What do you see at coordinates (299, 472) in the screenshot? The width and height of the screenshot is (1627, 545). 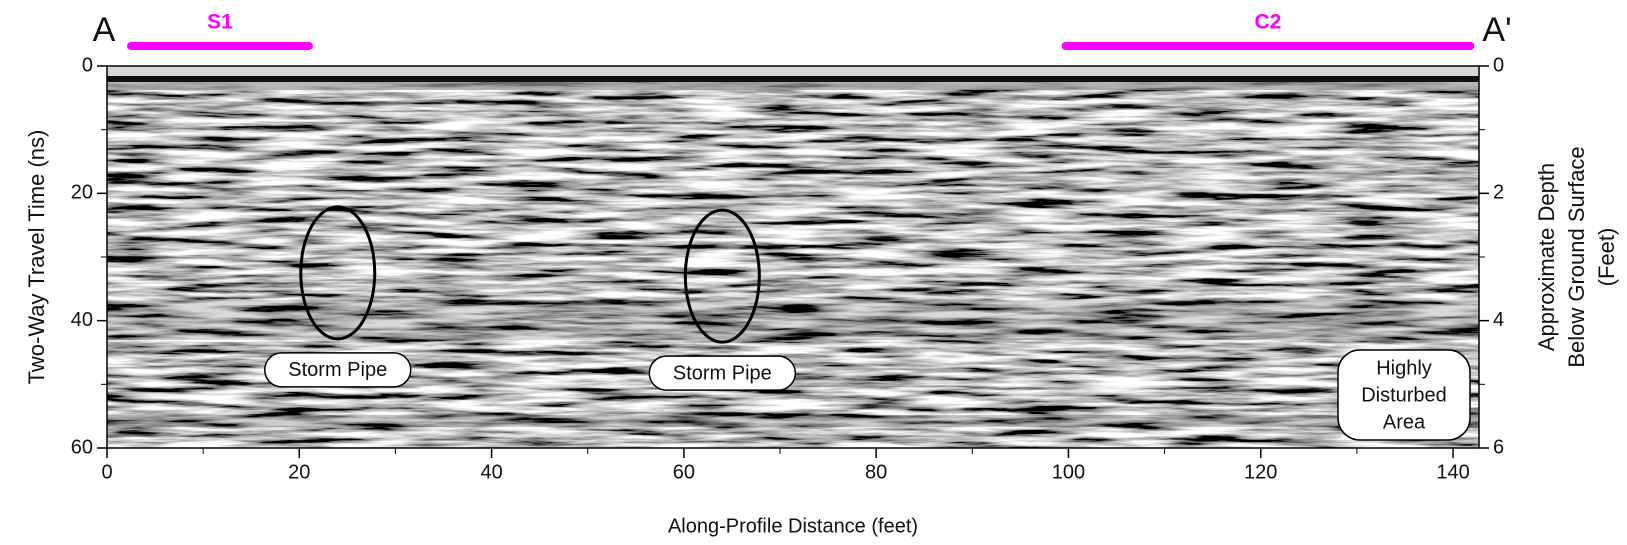 I see `x-tick-label: 20` at bounding box center [299, 472].